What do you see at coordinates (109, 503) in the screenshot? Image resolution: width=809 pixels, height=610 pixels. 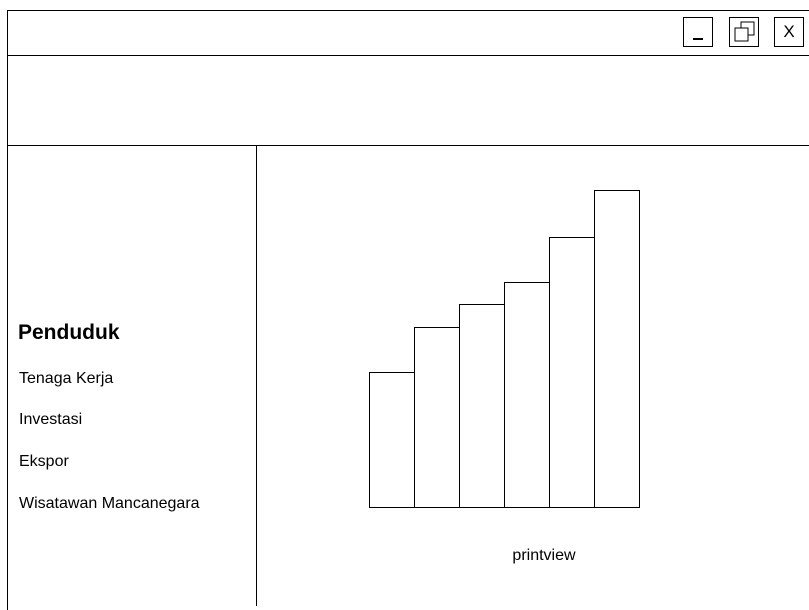 I see `menu-item-wisatawan-mancanegara: Wisatawan Mancanegara` at bounding box center [109, 503].